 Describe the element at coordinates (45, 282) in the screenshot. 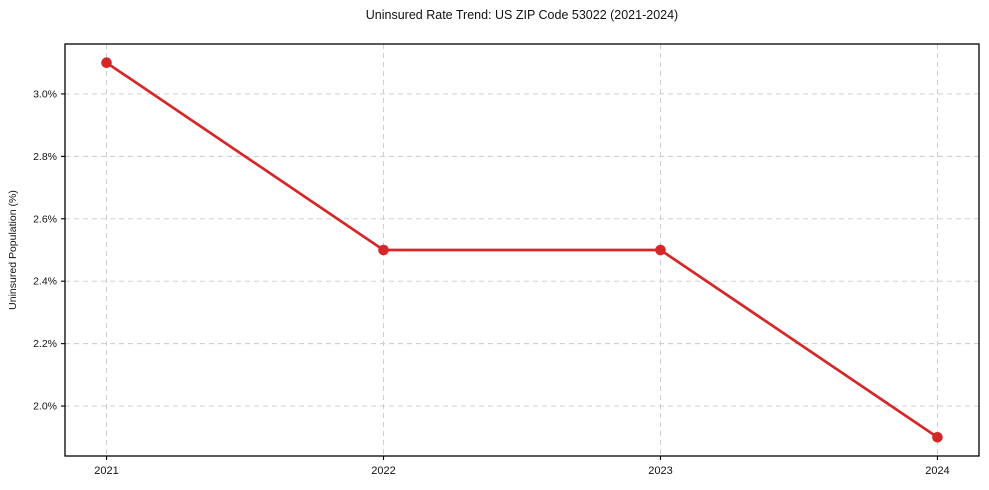

I see `y-tick-label: 2.4%` at that location.